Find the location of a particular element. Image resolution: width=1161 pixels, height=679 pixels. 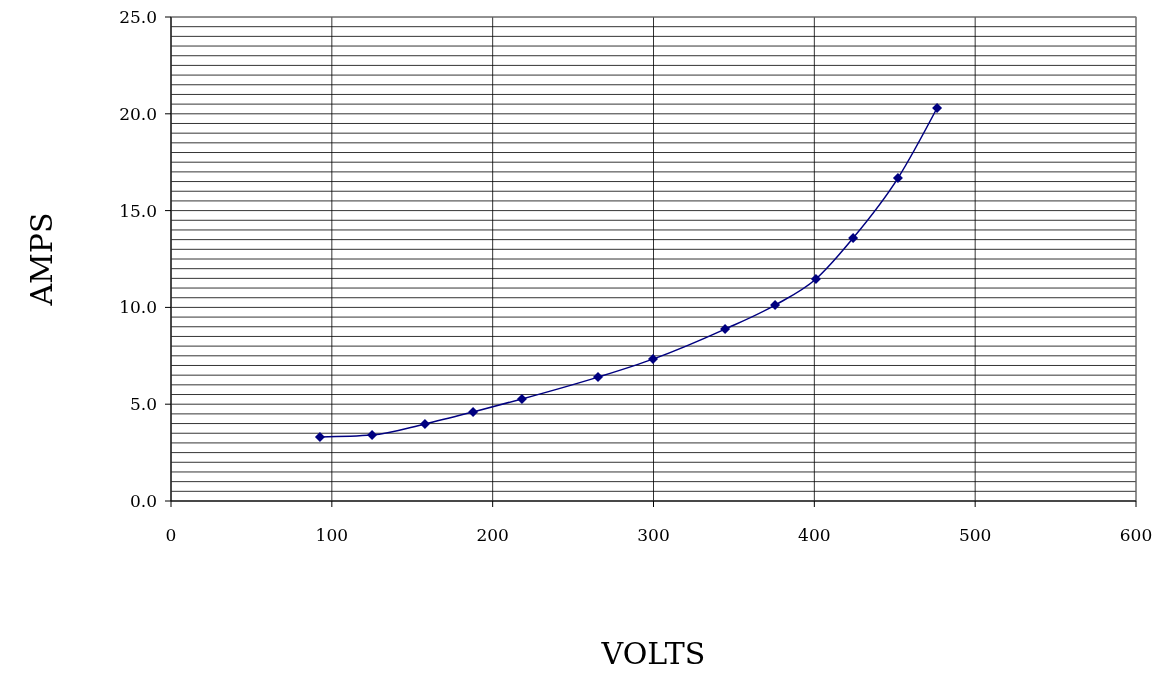

x-tick-label: 100 is located at coordinates (332, 535).